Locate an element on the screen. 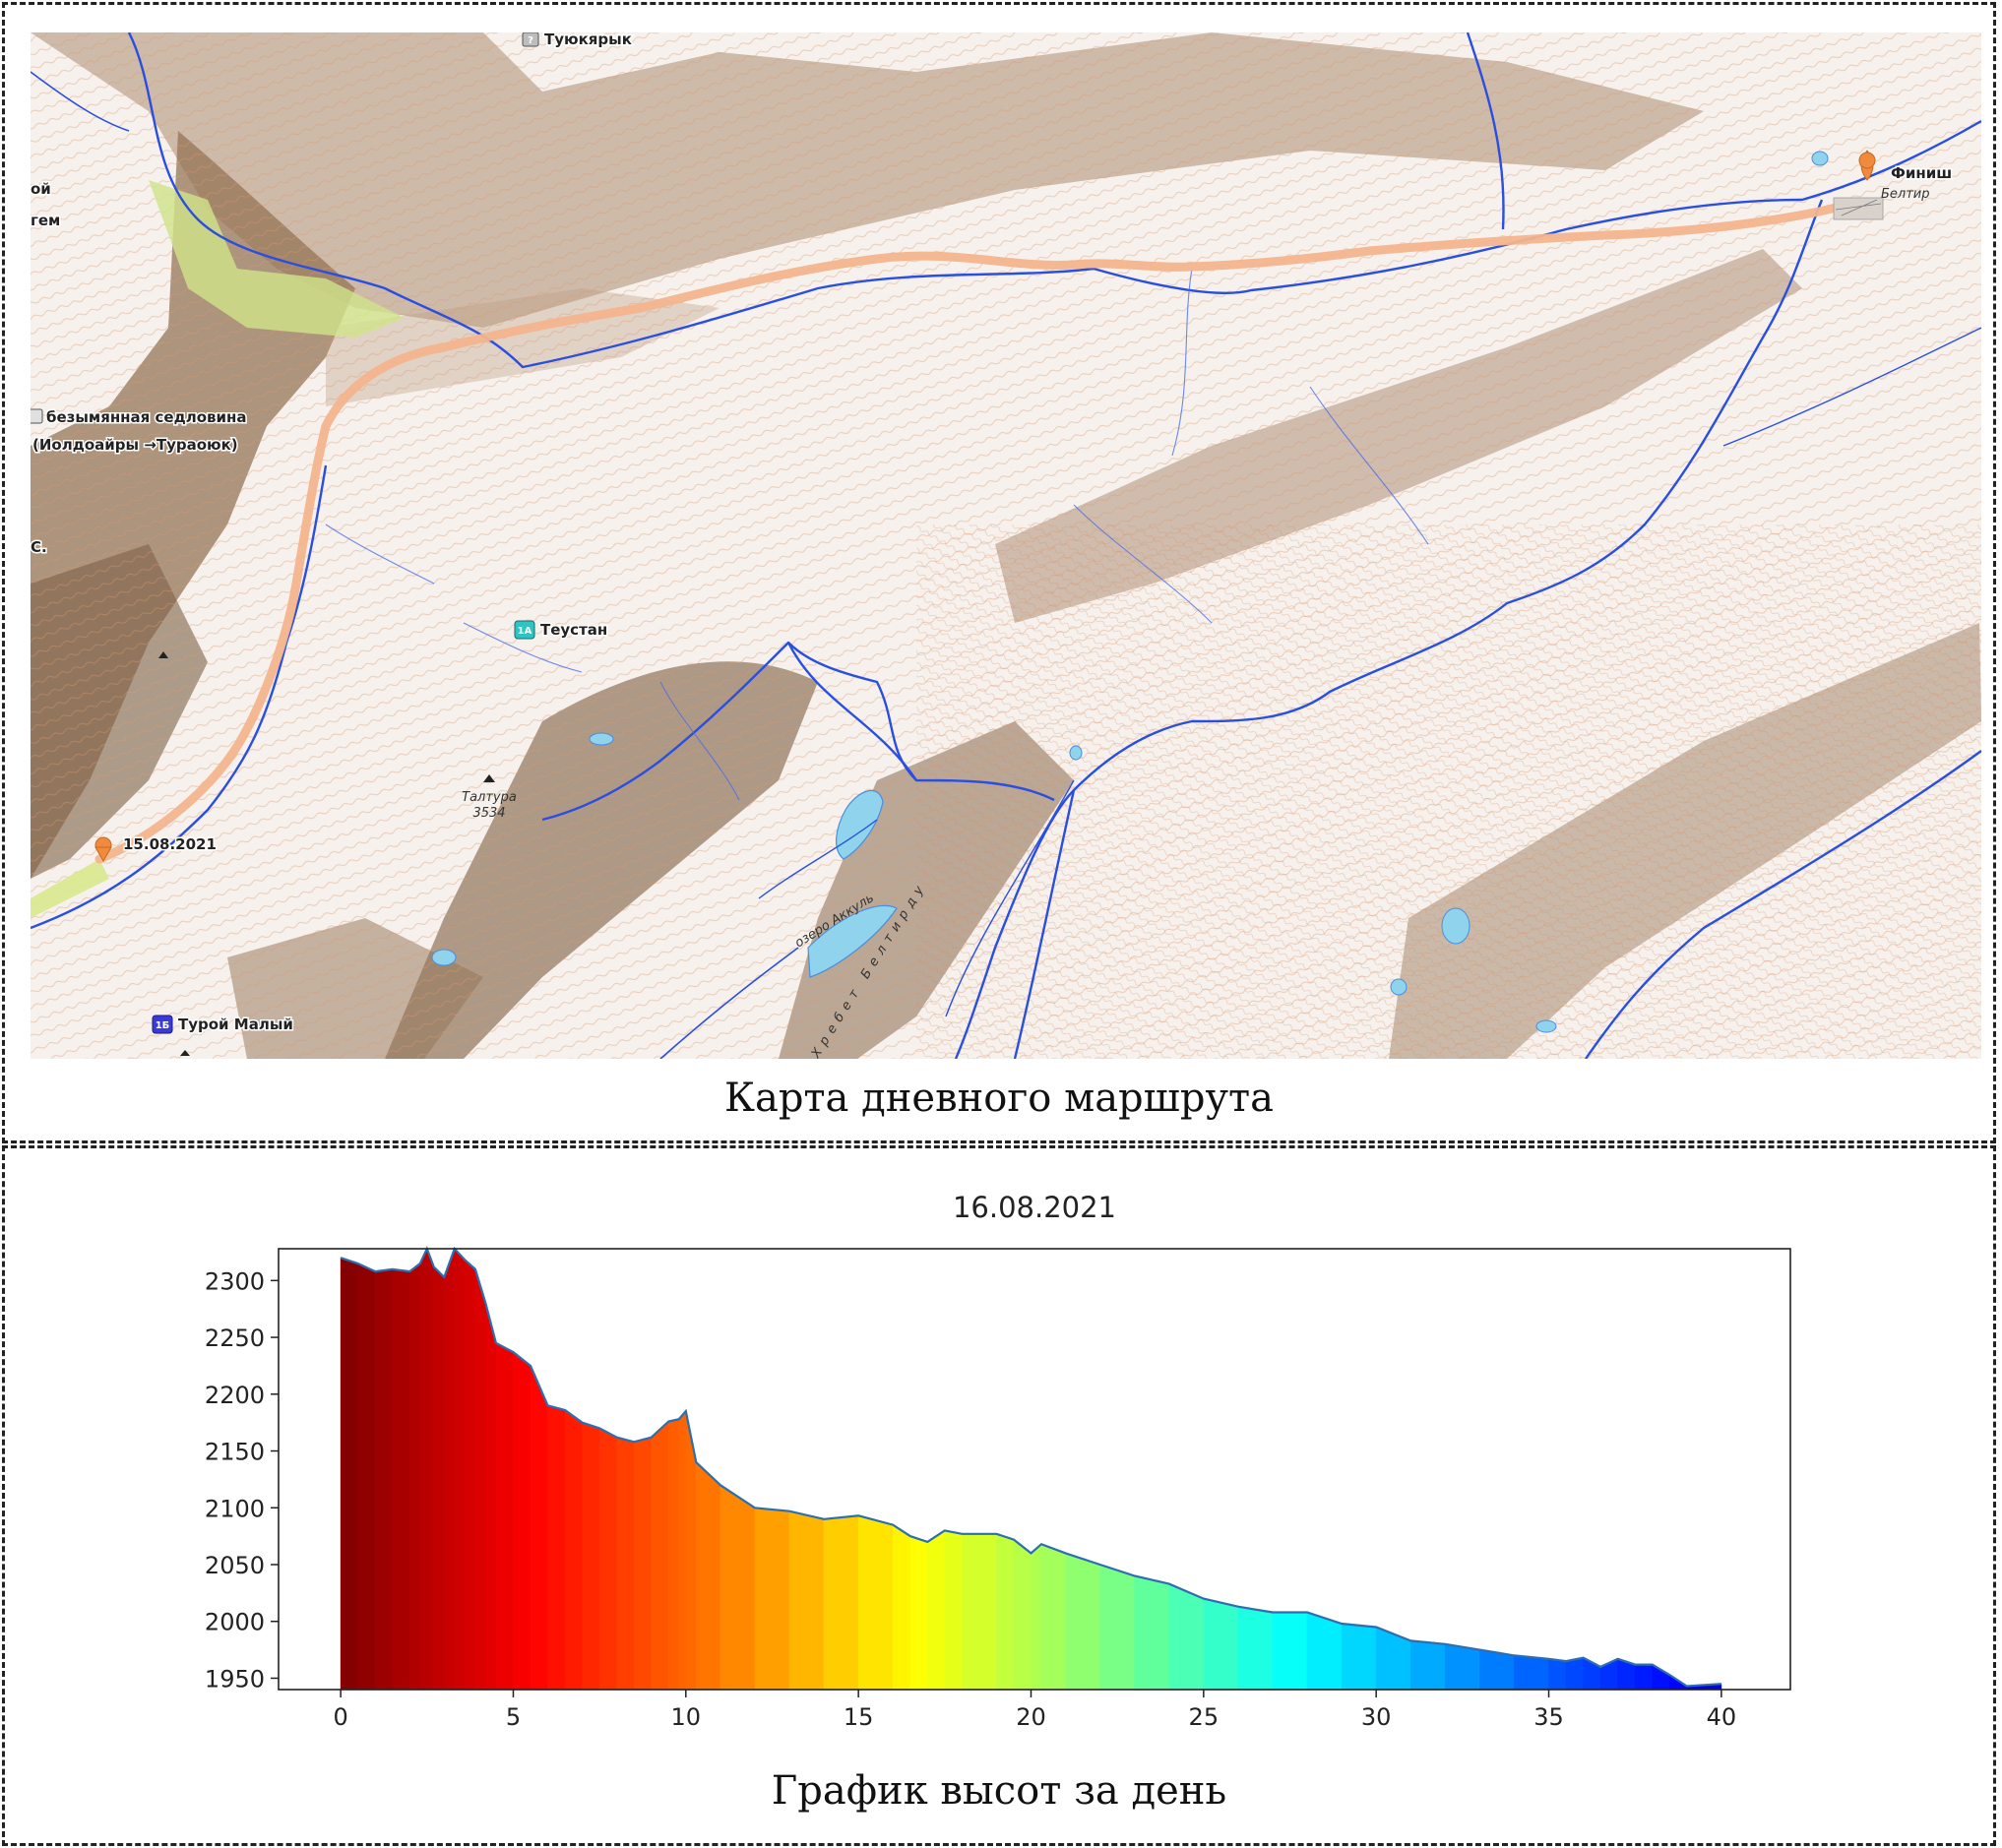  pasture-area is located at coordinates (277, 259).